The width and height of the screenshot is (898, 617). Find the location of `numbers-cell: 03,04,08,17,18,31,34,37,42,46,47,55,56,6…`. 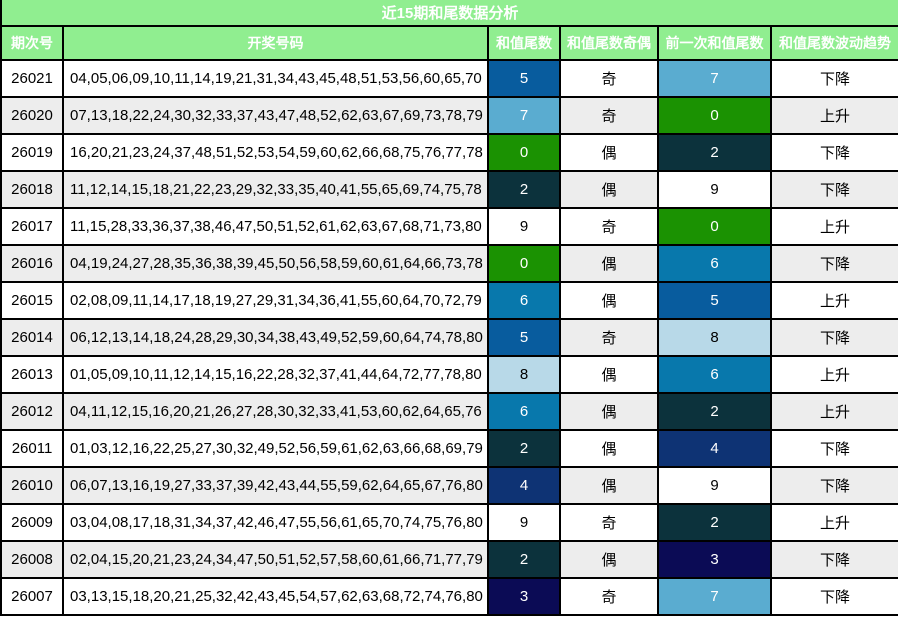

numbers-cell: 03,04,08,17,18,31,34,37,42,46,47,55,56,6… is located at coordinates (275, 522).